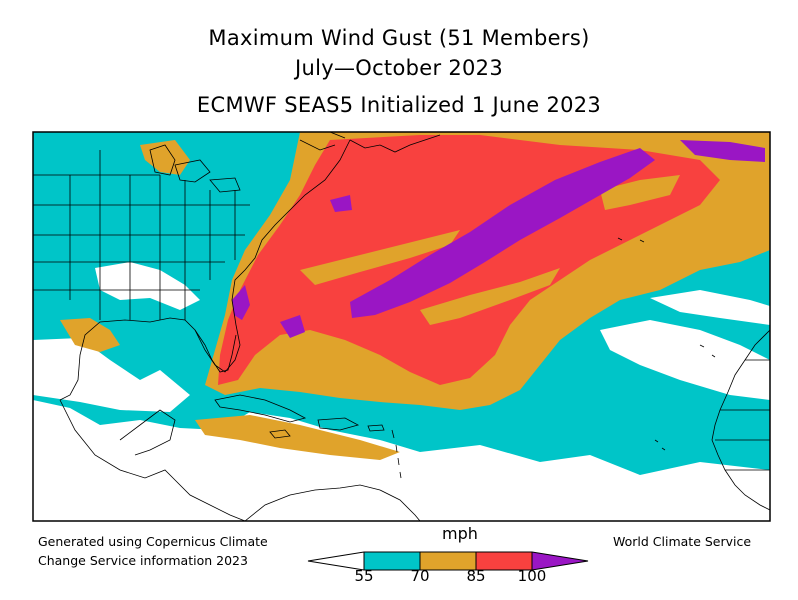 Image resolution: width=798 pixels, height=600 pixels. What do you see at coordinates (260, 408) in the screenshot?
I see `cuba-outline` at bounding box center [260, 408].